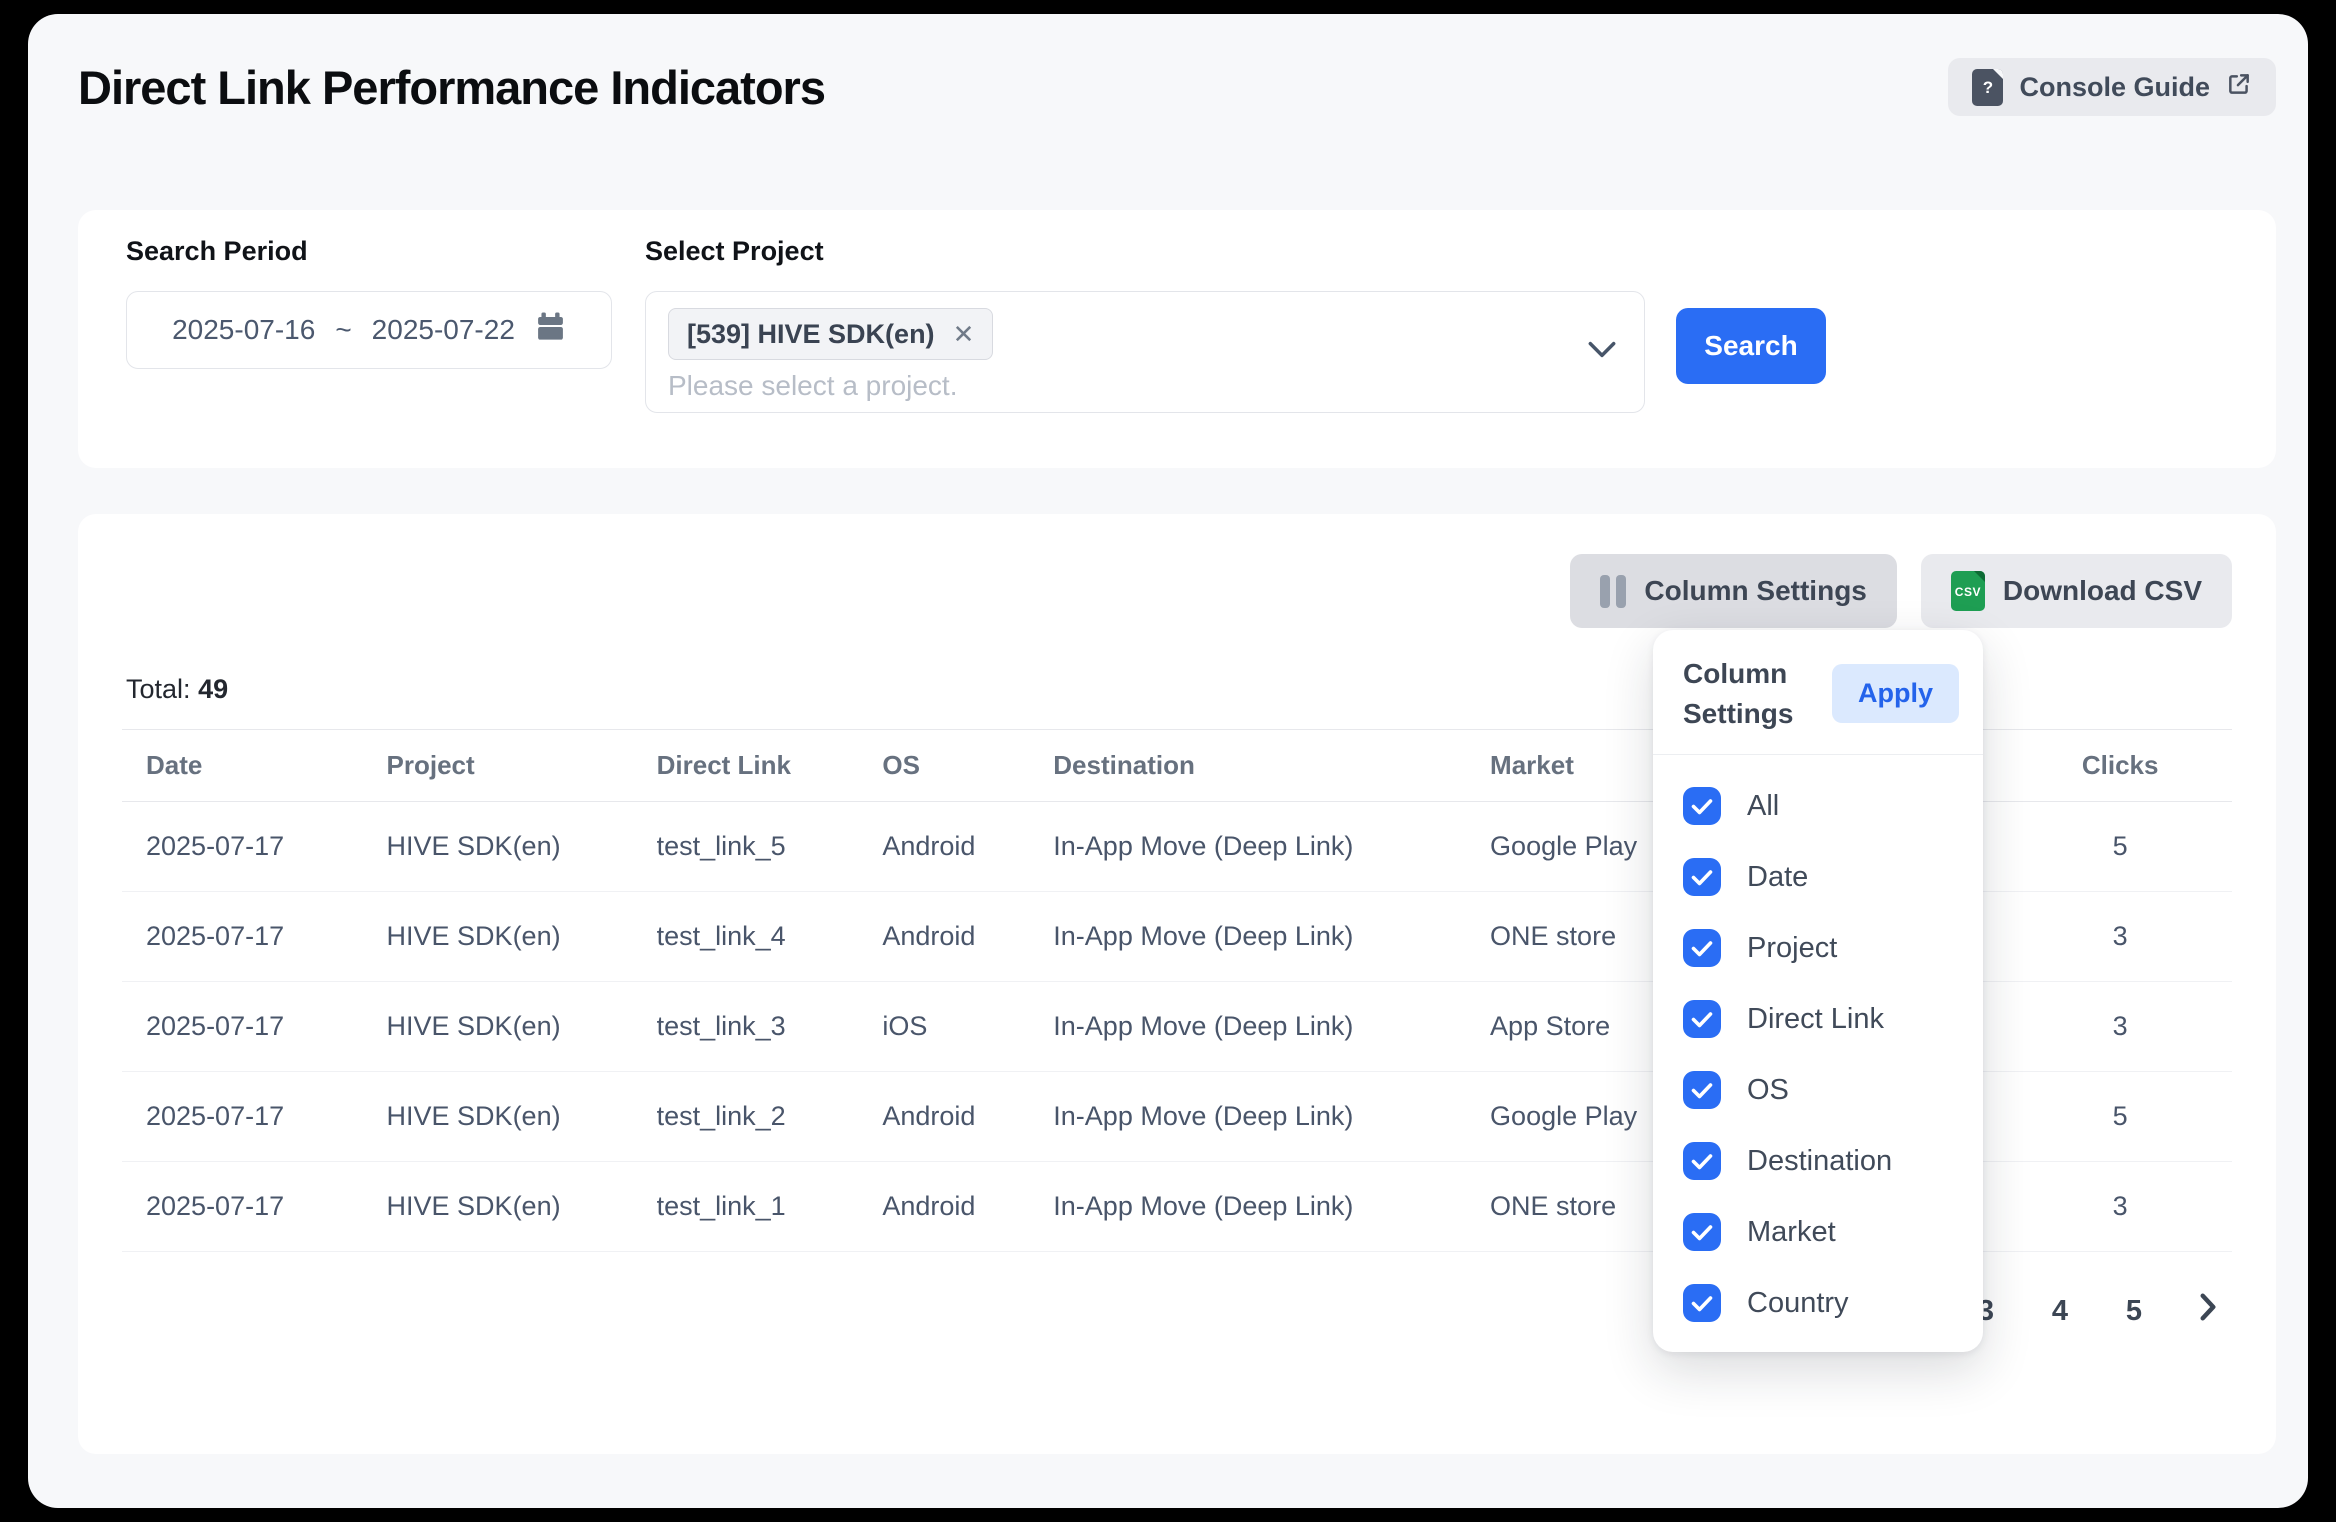  What do you see at coordinates (443, 329) in the screenshot?
I see `date-end-value: 2025-07-22` at bounding box center [443, 329].